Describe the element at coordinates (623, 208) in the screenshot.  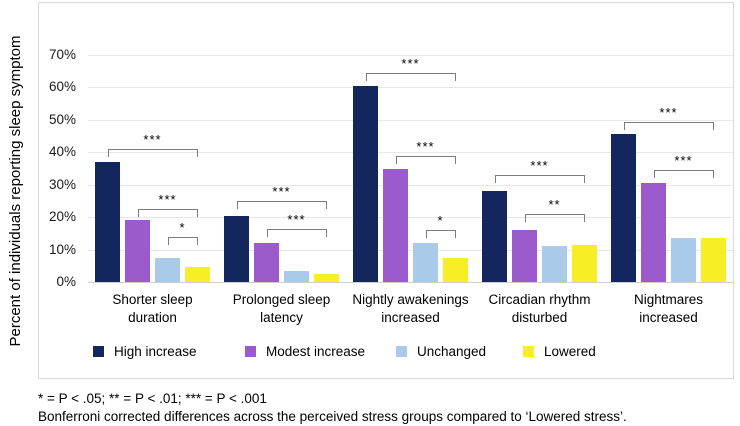
I see `bar-high-increase-nightmares-increased` at that location.